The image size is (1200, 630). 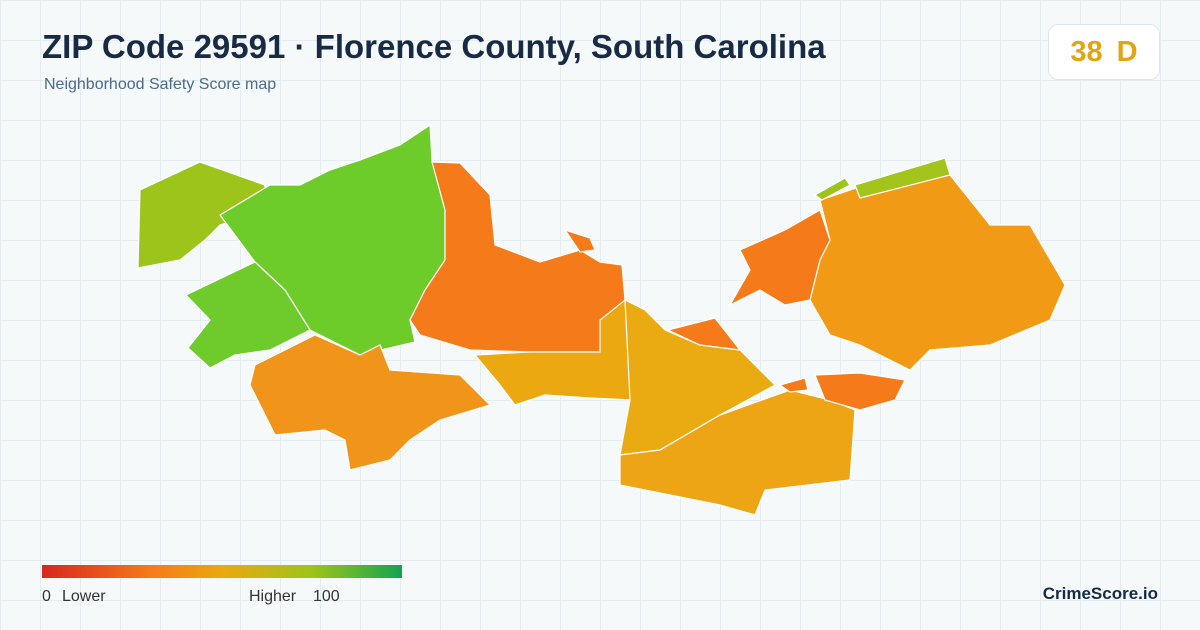 I want to click on legend-max-label: Higher, so click(x=273, y=596).